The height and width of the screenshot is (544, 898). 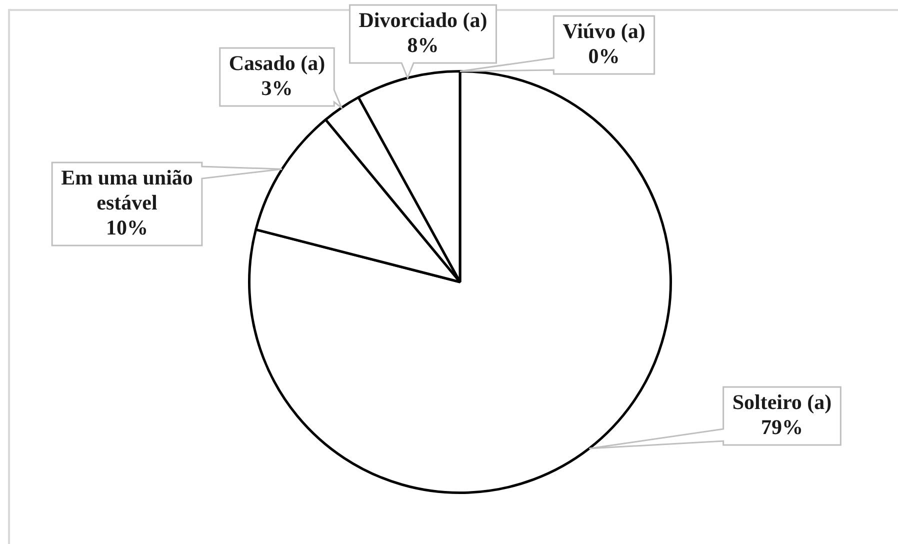 I want to click on slice-label: Casado (a), so click(x=277, y=62).